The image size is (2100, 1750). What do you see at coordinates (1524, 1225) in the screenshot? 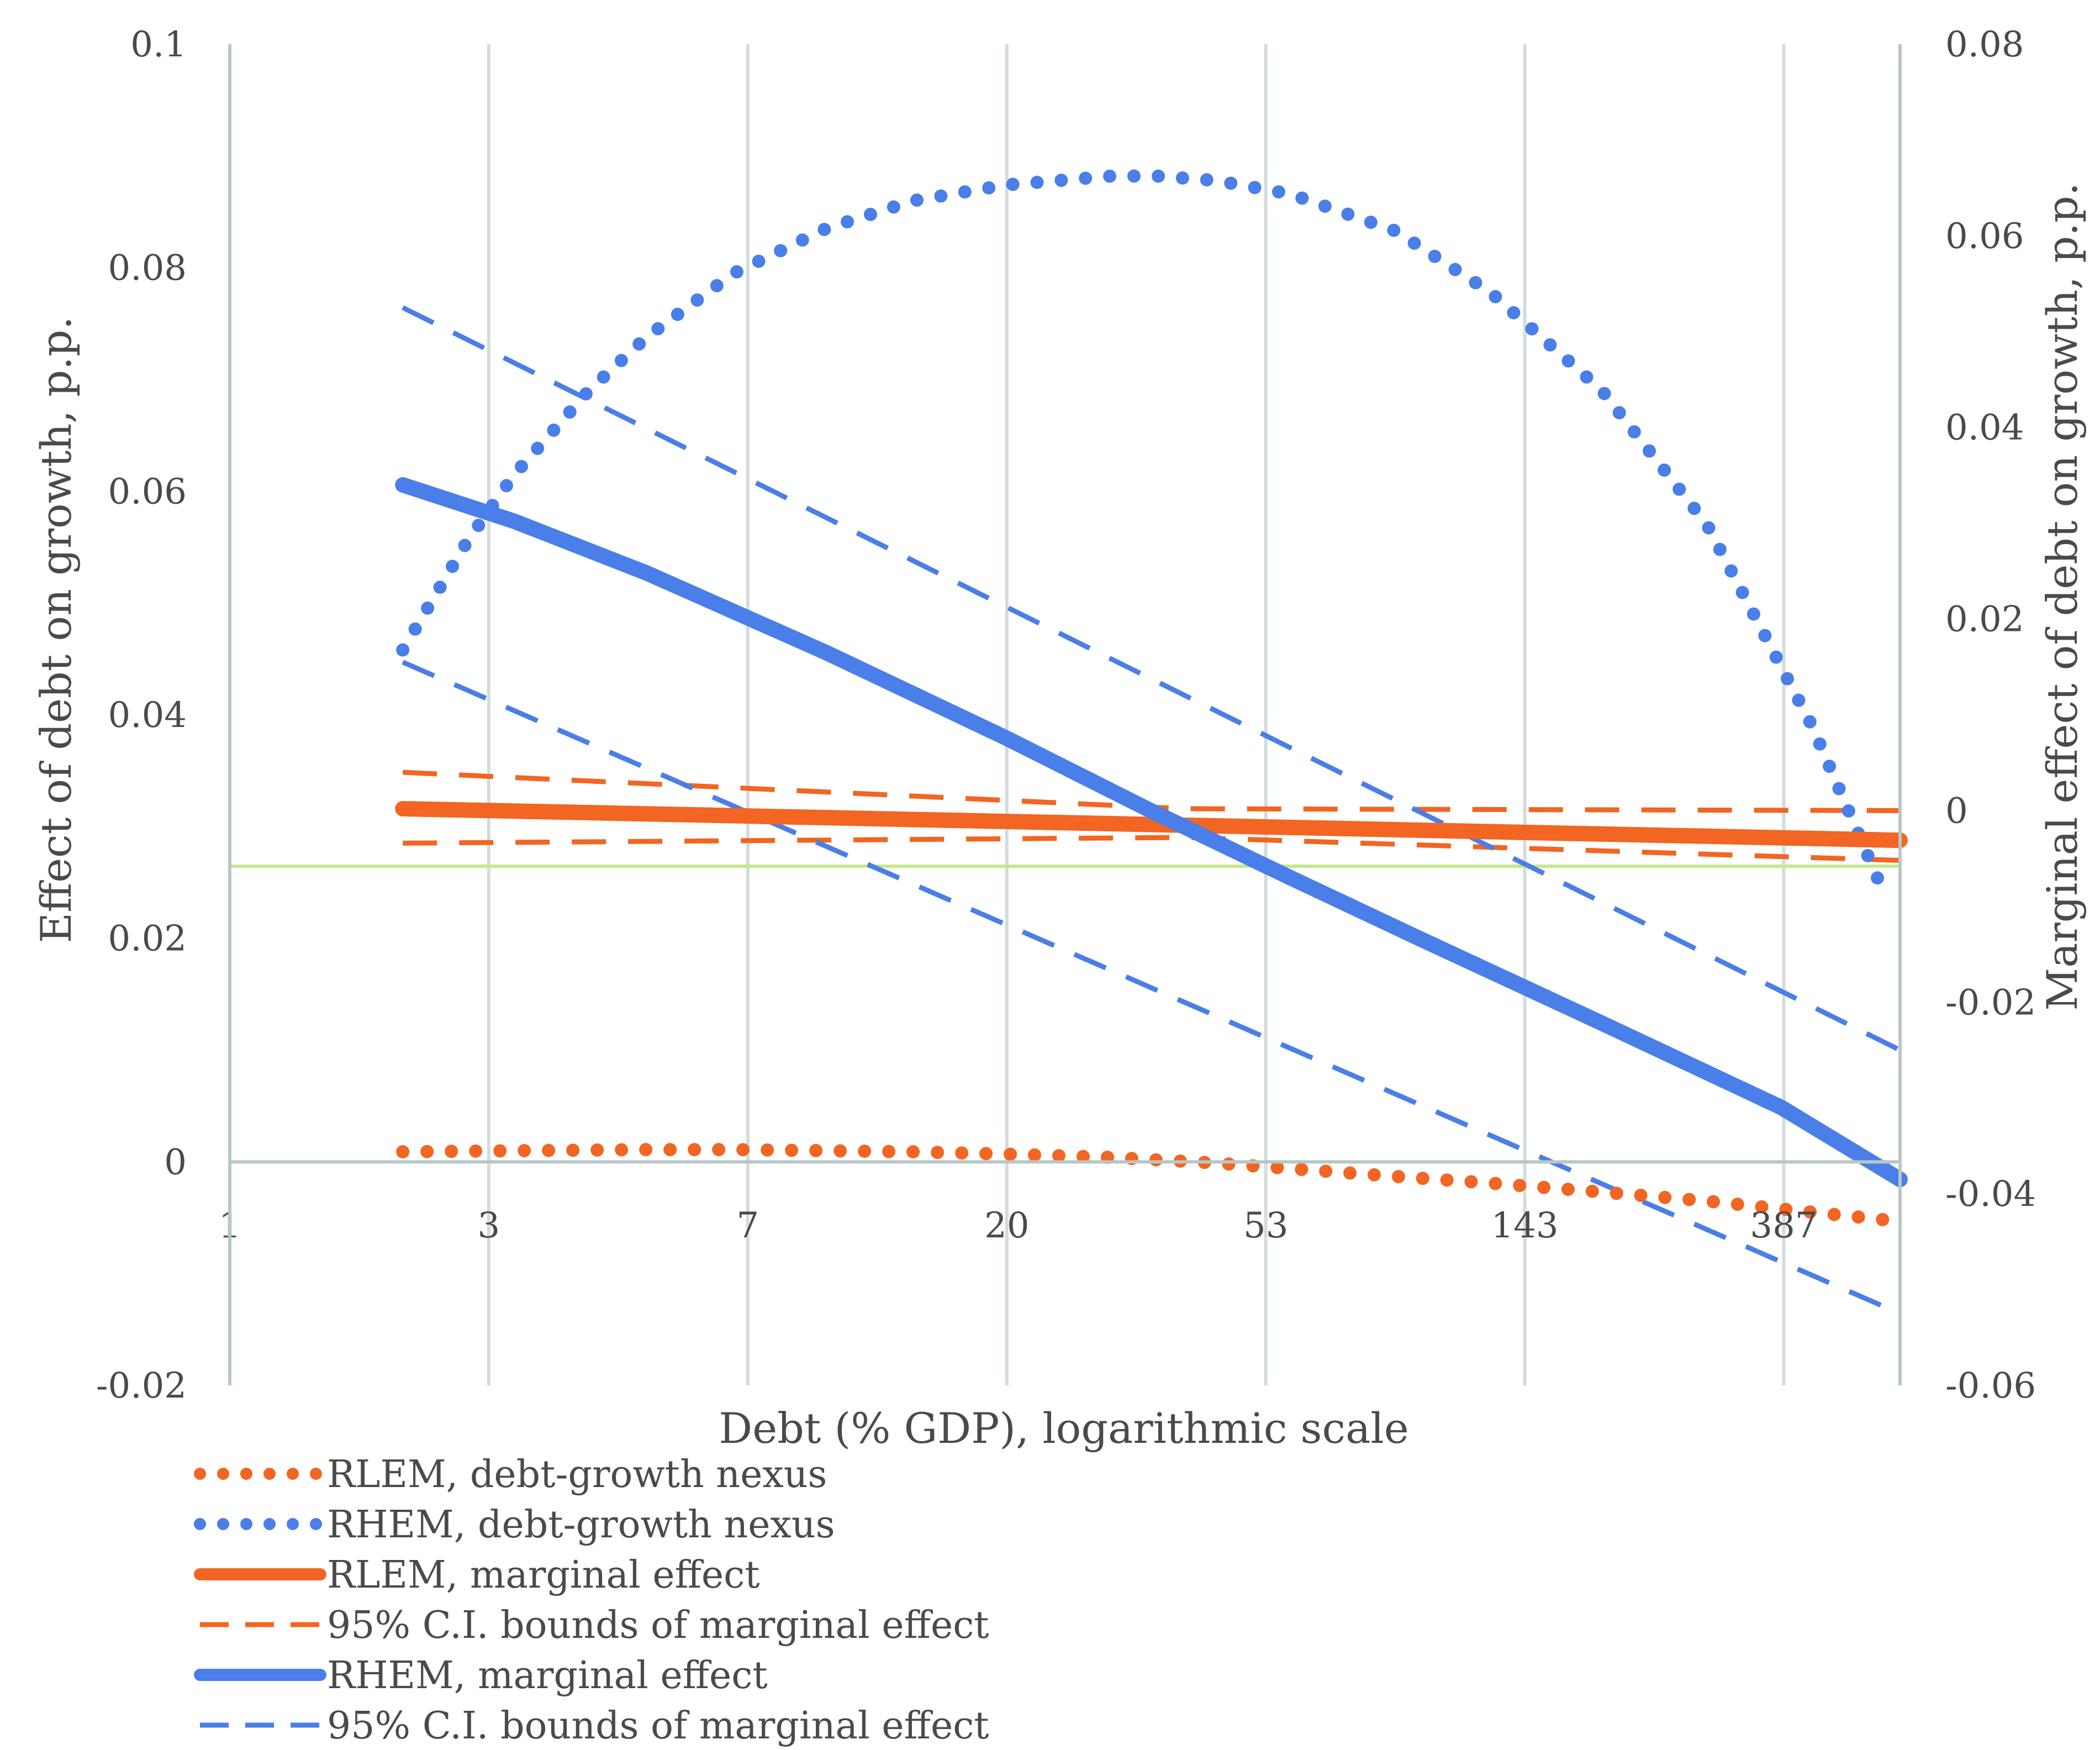
I see `x-tick-label: 143` at bounding box center [1524, 1225].